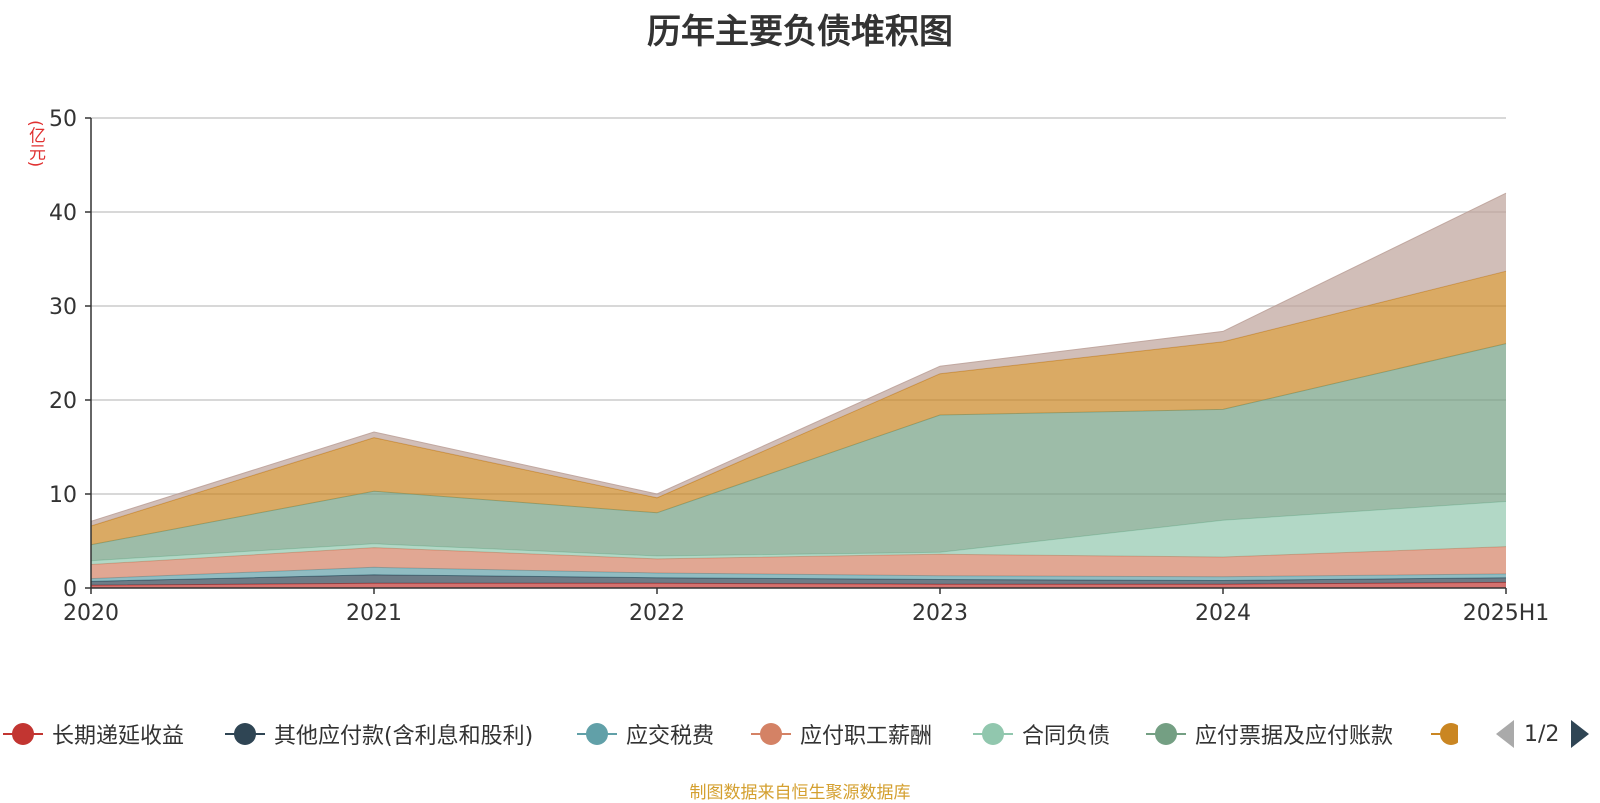 This screenshot has width=1600, height=803. Describe the element at coordinates (1505, 734) in the screenshot. I see `legend-prev-page-arrow-icon` at that location.